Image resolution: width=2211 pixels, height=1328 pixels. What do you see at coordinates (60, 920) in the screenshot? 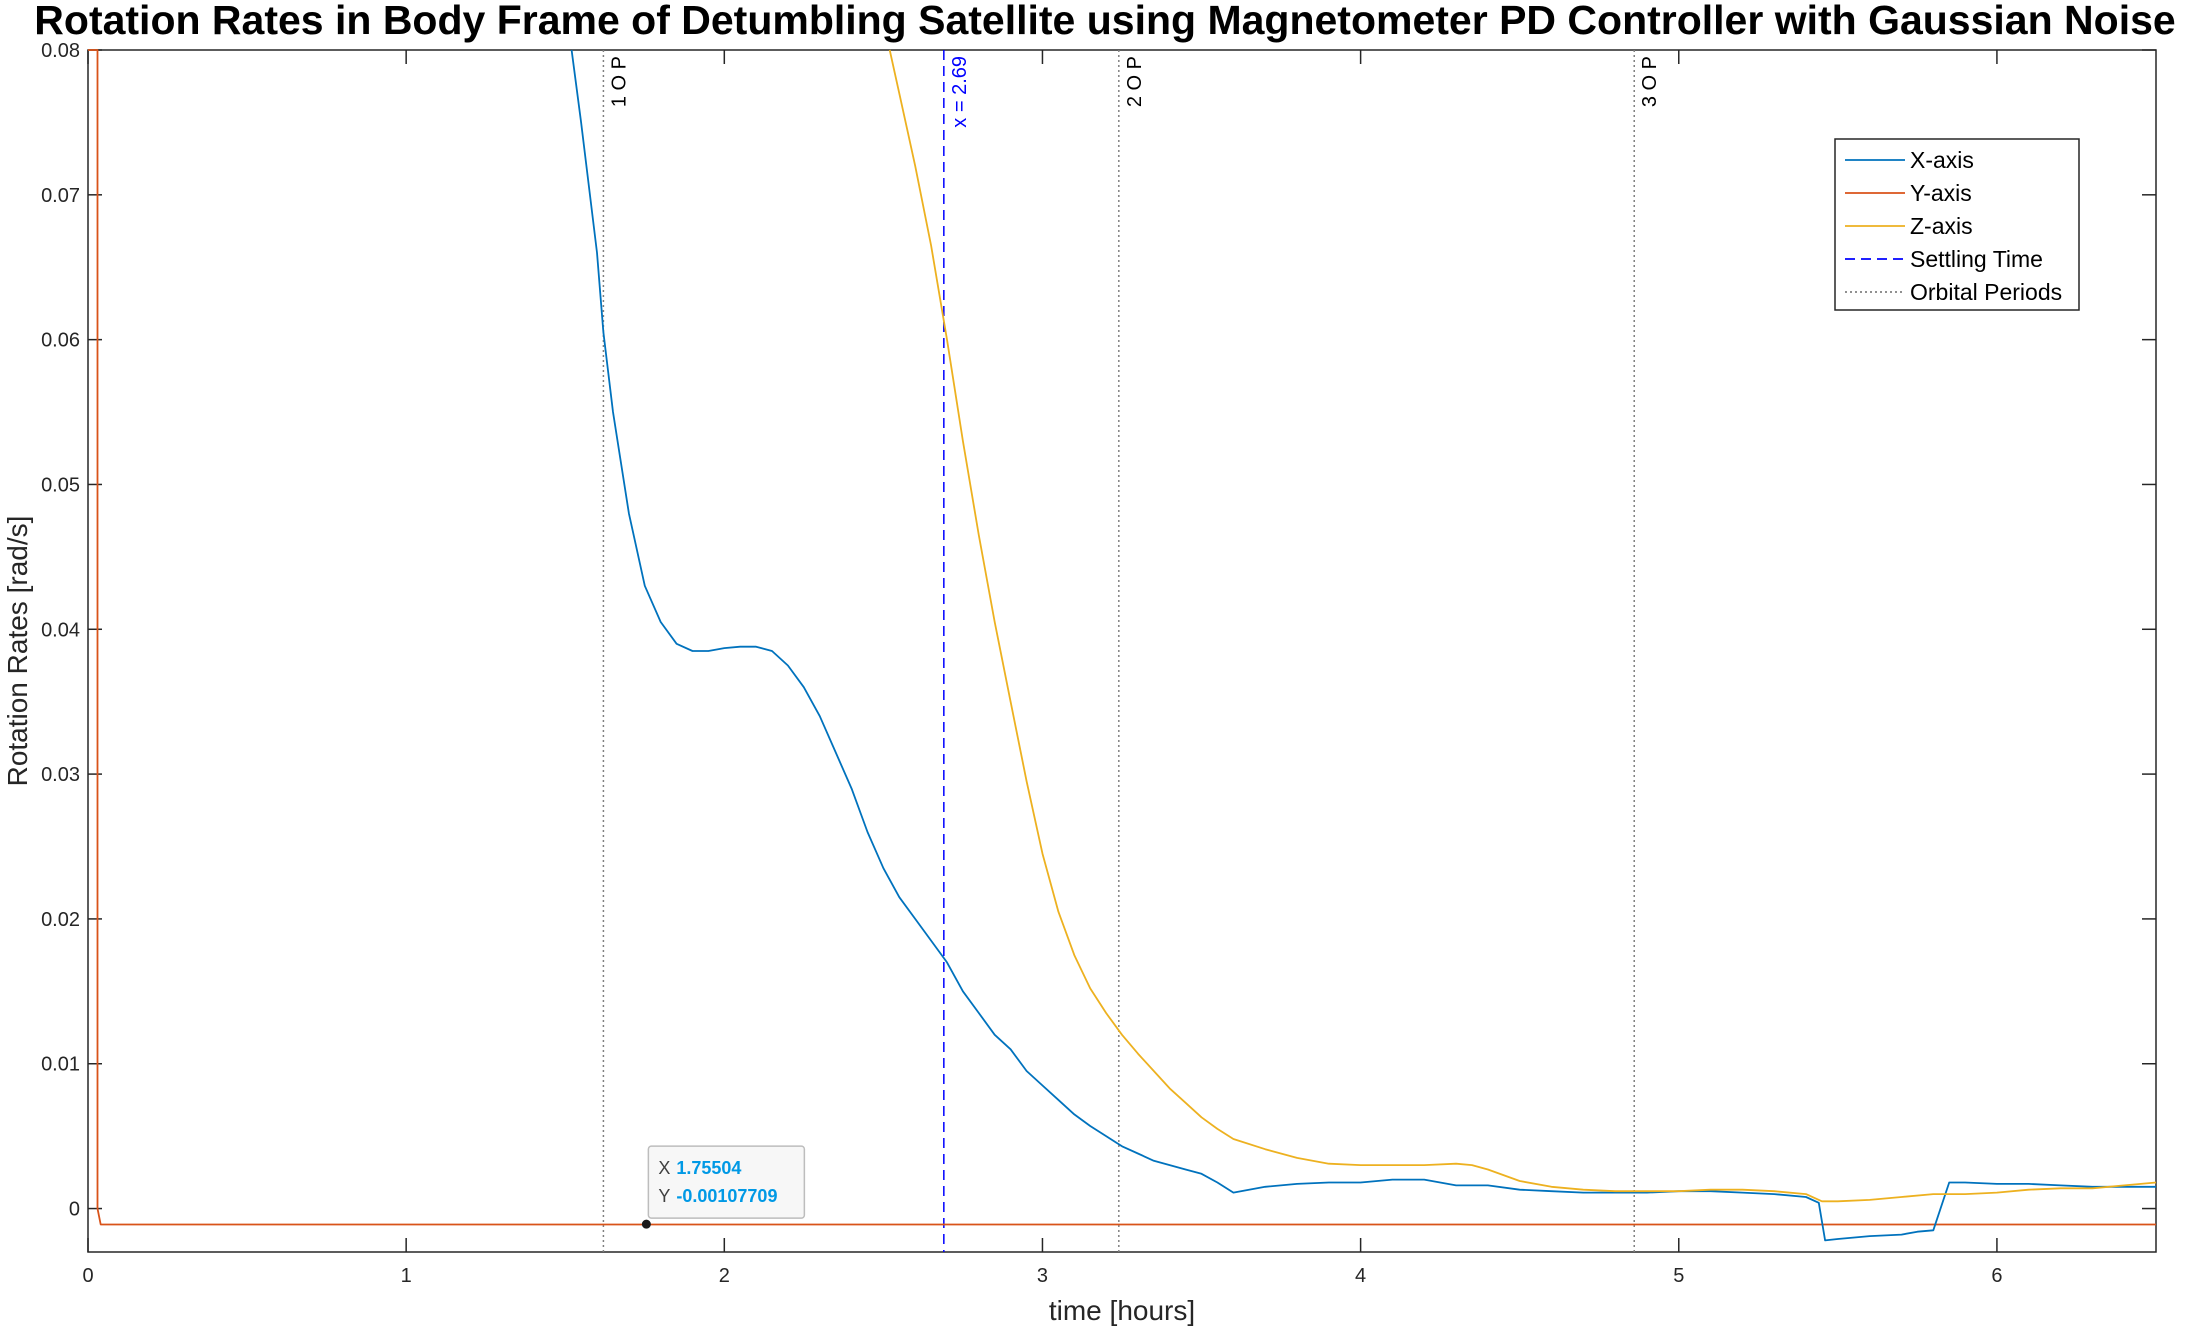
I see `y-tick-label: 0.02` at bounding box center [60, 920].